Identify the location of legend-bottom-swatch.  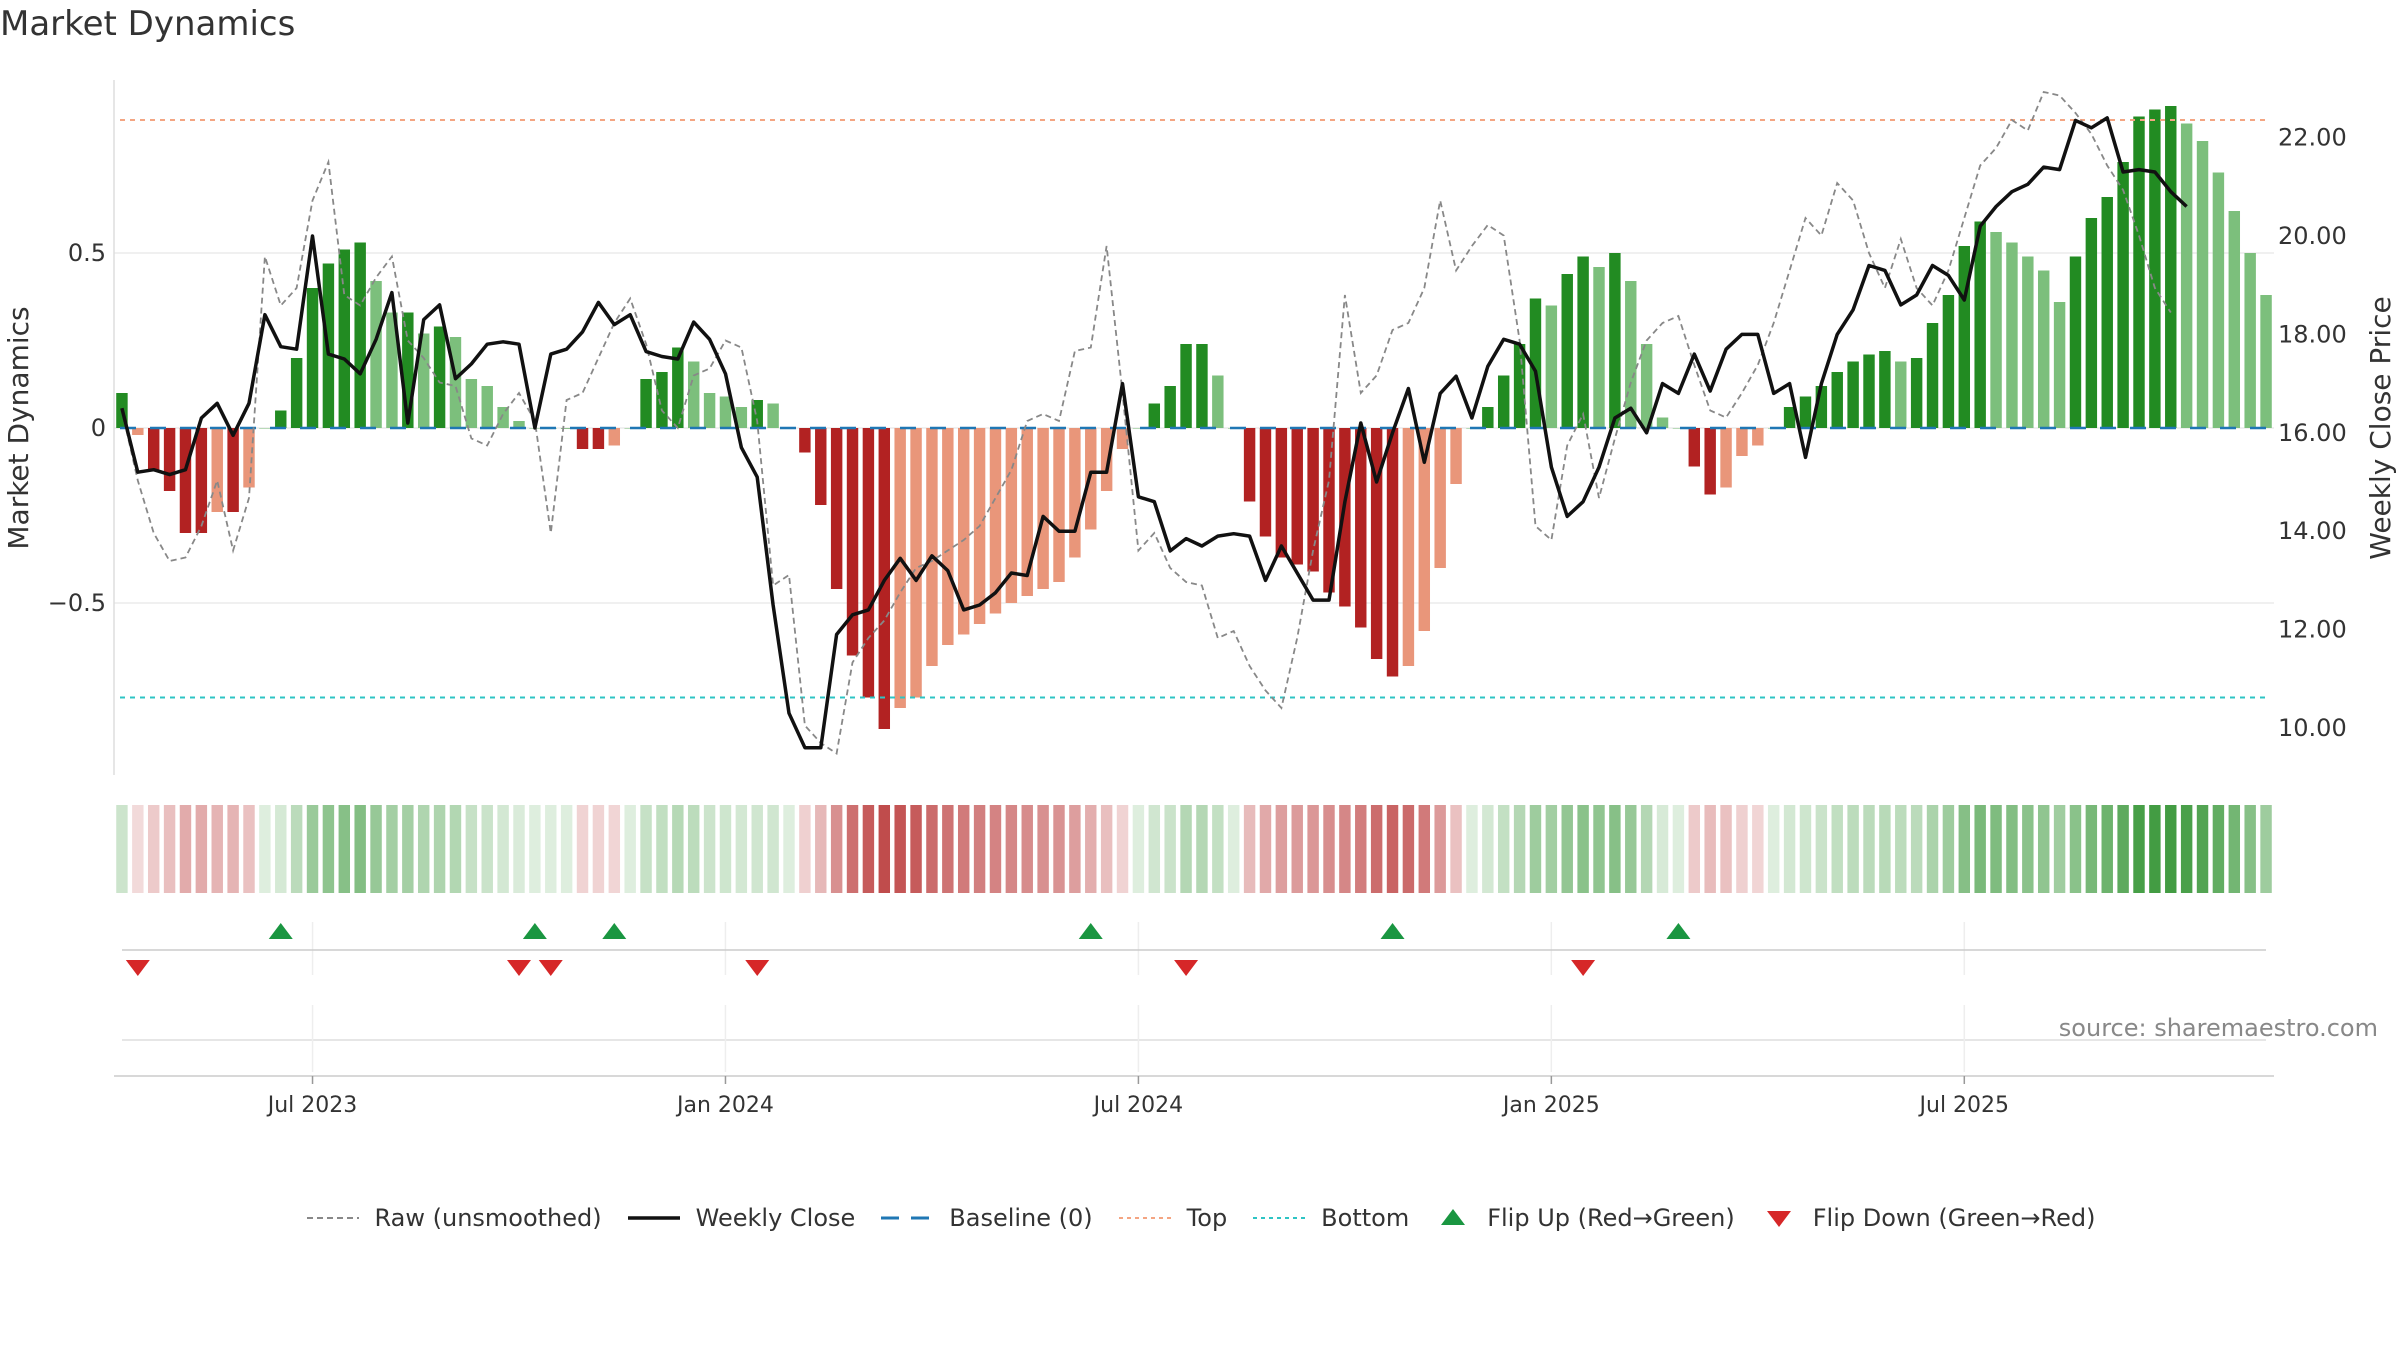
(1279, 1218).